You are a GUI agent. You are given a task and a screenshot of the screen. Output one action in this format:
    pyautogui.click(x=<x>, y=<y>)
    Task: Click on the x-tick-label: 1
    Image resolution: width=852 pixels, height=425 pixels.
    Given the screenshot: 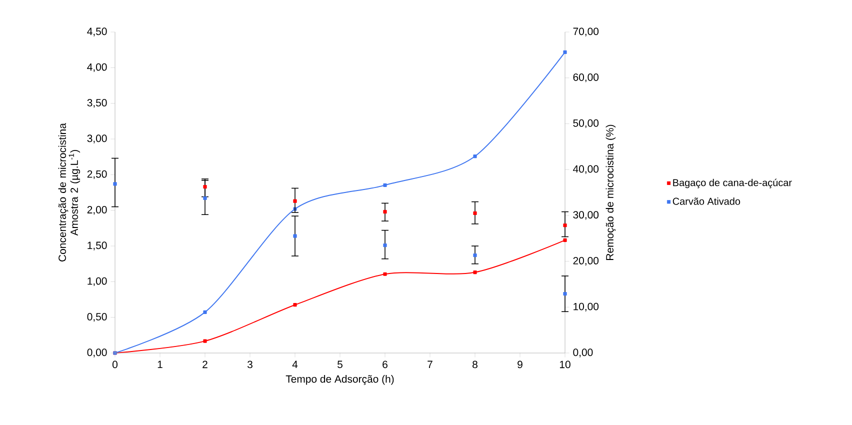 What is the action you would take?
    pyautogui.click(x=160, y=364)
    